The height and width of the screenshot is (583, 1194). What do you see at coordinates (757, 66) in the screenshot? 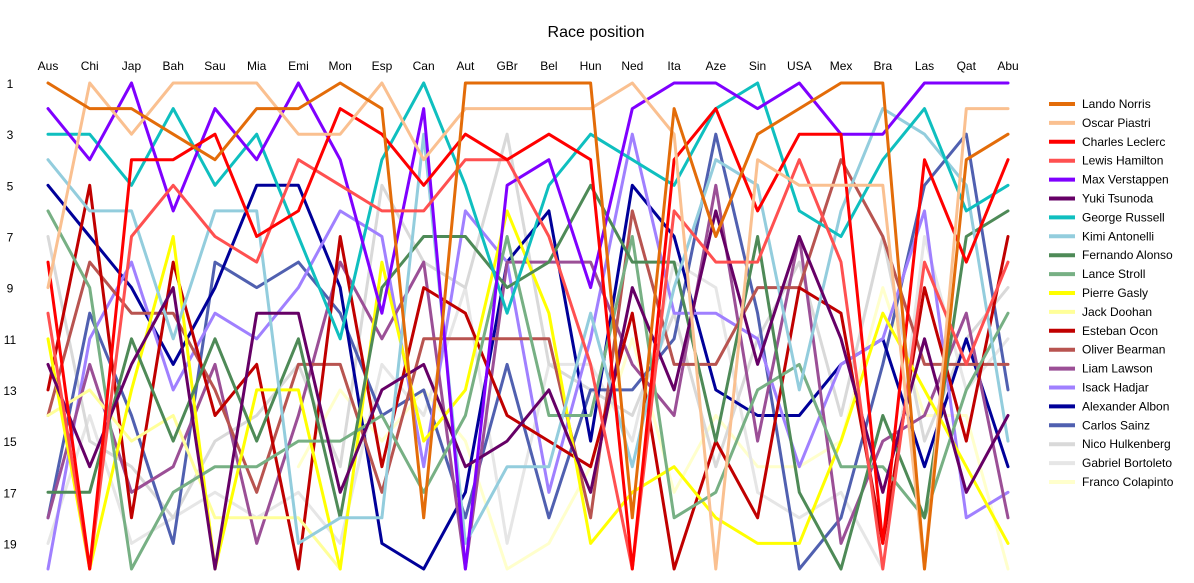
I see `x-tick-label-sin: Sin` at bounding box center [757, 66].